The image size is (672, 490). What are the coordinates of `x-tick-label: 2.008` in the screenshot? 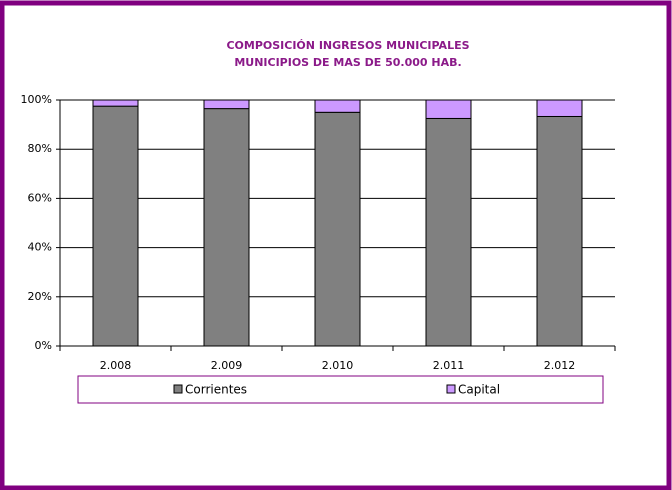 It's located at (116, 365).